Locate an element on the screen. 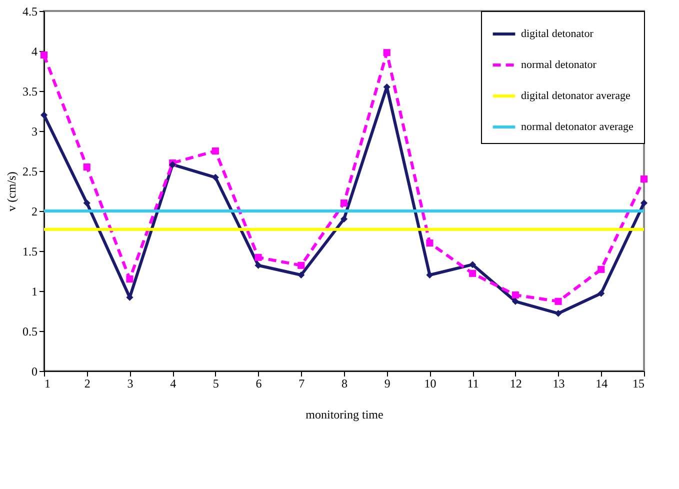 Image resolution: width=679 pixels, height=489 pixels. y-axis-title: v (cm/s) is located at coordinates (11, 192).